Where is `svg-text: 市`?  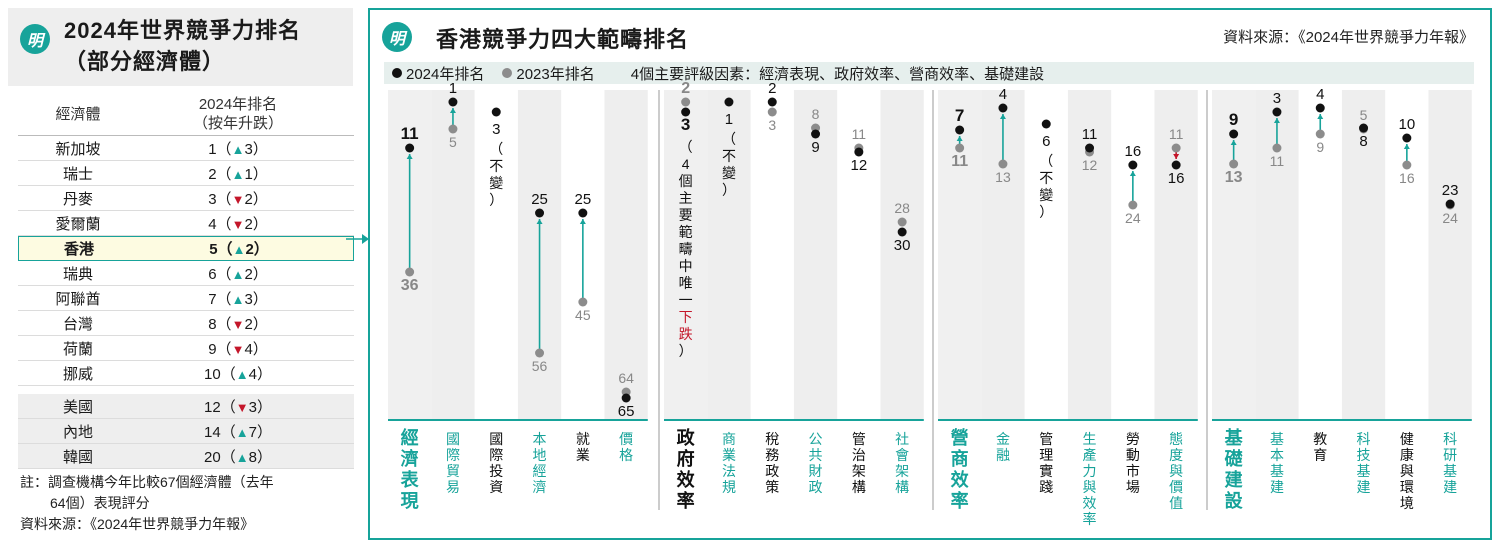 svg-text: 市 is located at coordinates (1133, 471).